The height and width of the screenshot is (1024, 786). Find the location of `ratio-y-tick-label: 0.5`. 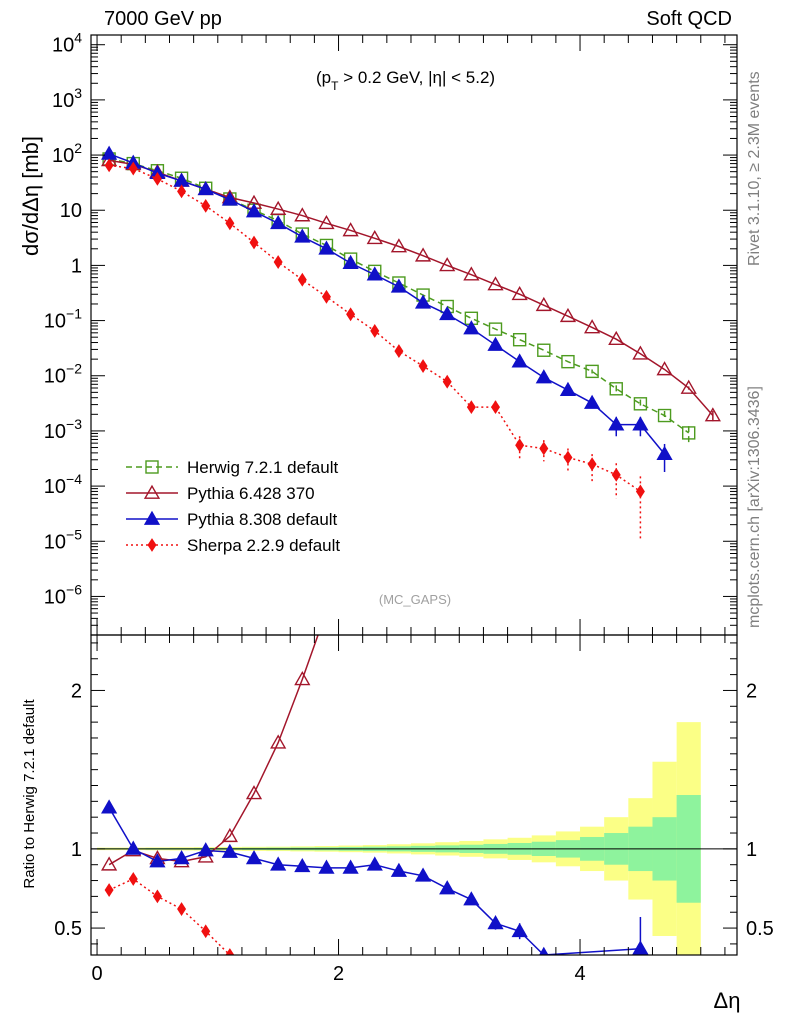

ratio-y-tick-label: 0.5 is located at coordinates (68, 929).